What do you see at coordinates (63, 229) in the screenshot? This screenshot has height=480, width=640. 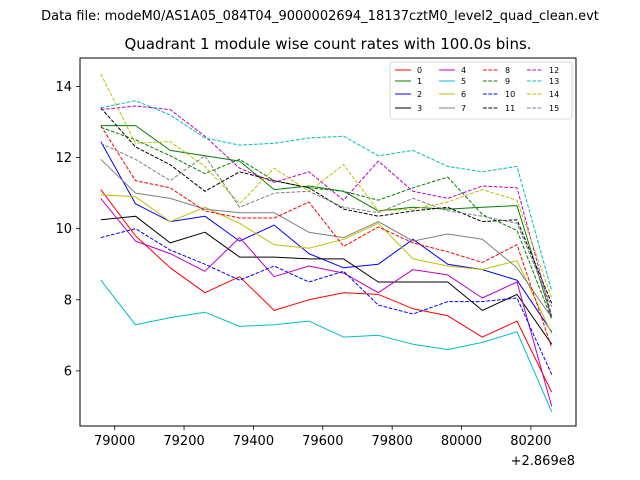 I see `y-tick-label: 10` at bounding box center [63, 229].